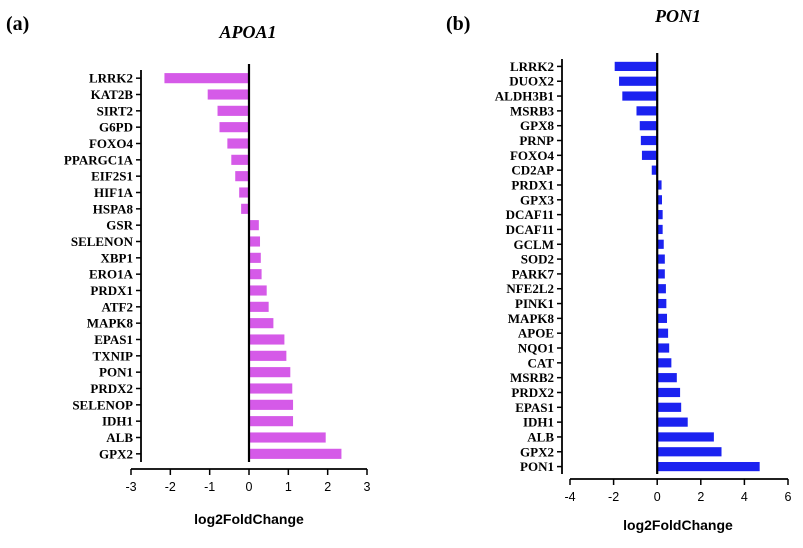  What do you see at coordinates (113, 208) in the screenshot?
I see `category-label: HSPA8` at bounding box center [113, 208].